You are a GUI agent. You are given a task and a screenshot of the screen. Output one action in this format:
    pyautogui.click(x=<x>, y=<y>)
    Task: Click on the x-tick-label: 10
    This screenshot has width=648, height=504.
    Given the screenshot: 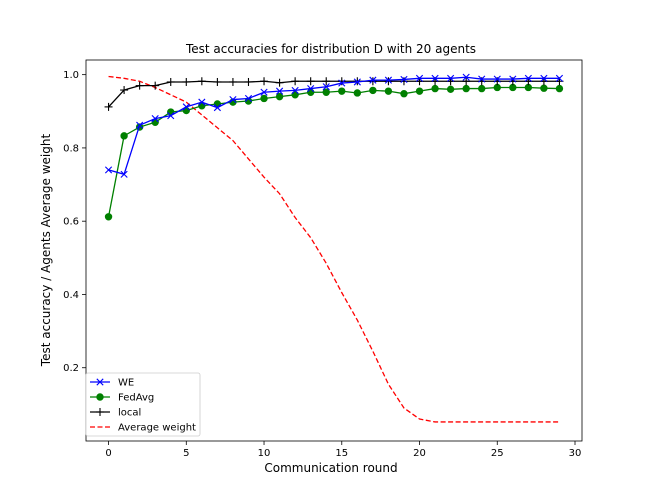 What is the action you would take?
    pyautogui.click(x=264, y=453)
    